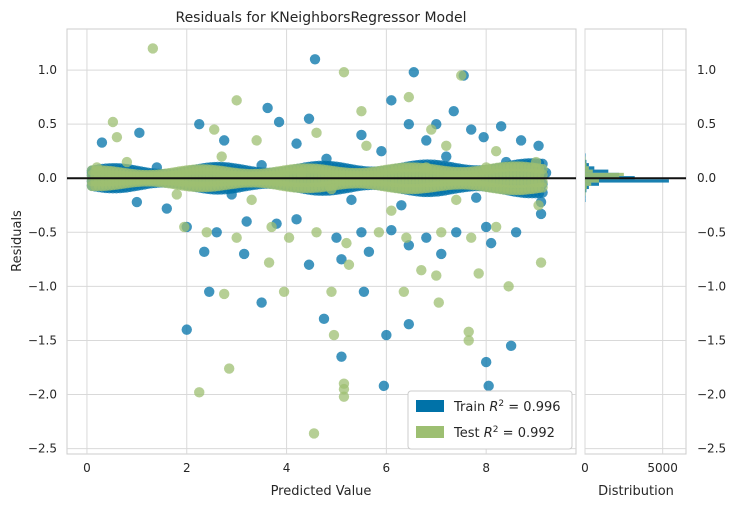 This screenshot has height=507, width=733. I want to click on chart-title: Residuals for KNeighborsRegressor Model, so click(320, 18).